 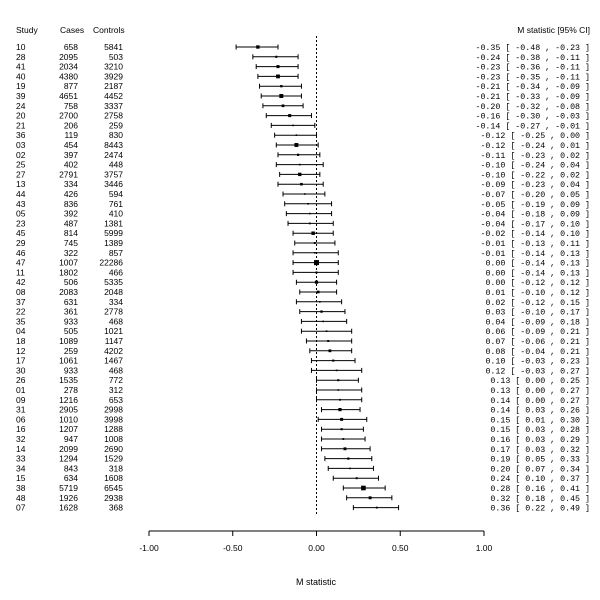 What do you see at coordinates (21, 96) in the screenshot?
I see `study-id: 39` at bounding box center [21, 96].